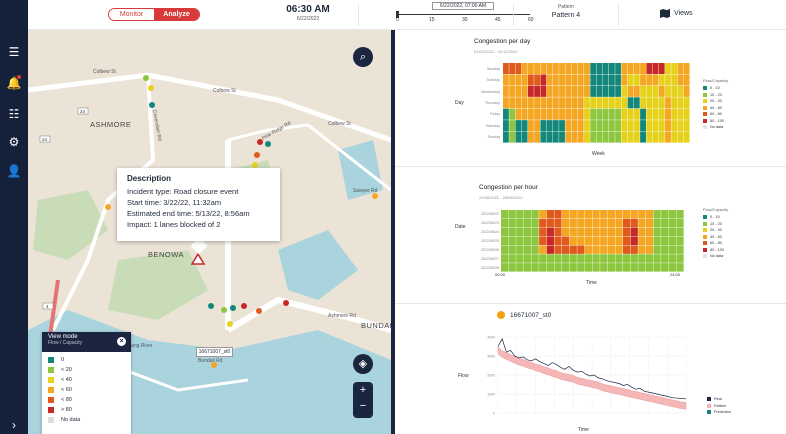  Describe the element at coordinates (363, 390) in the screenshot. I see `zoom-in-icon: +` at that location.